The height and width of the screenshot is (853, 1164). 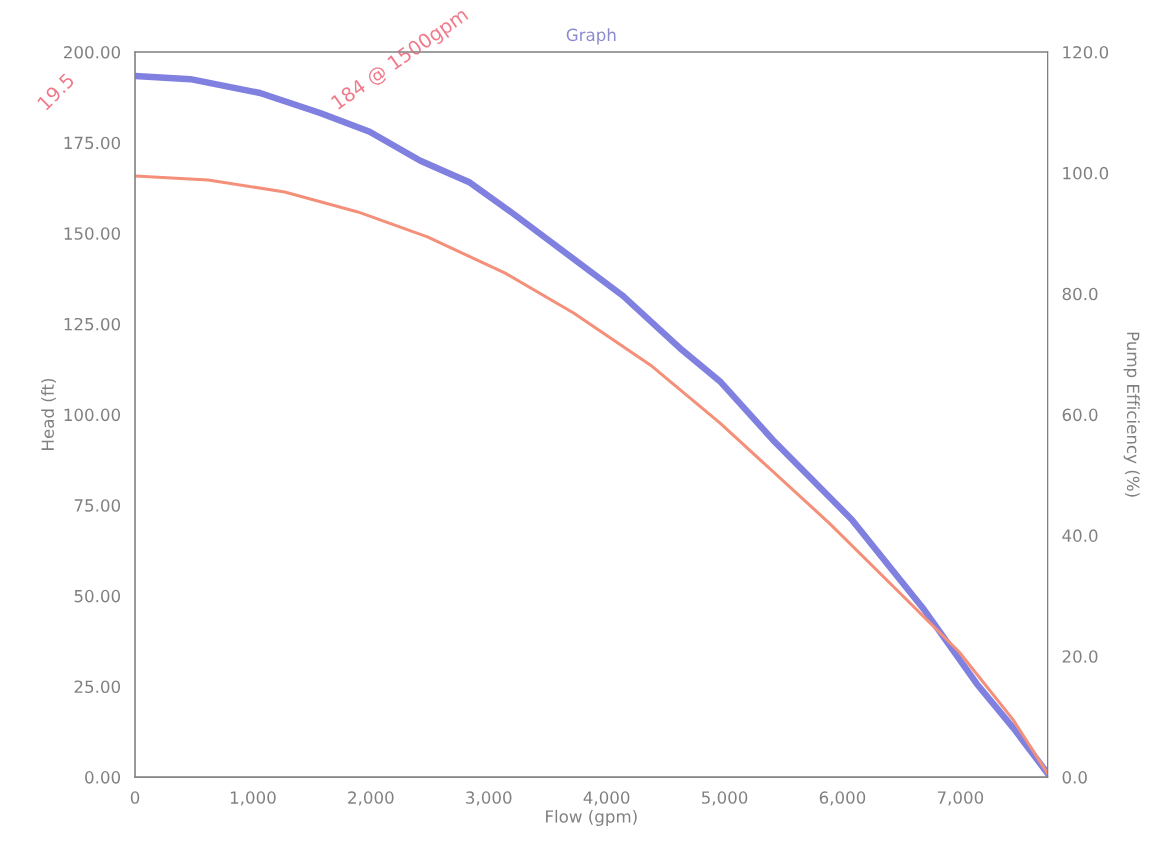 What do you see at coordinates (960, 798) in the screenshot?
I see `x-tick-label: 7,000` at bounding box center [960, 798].